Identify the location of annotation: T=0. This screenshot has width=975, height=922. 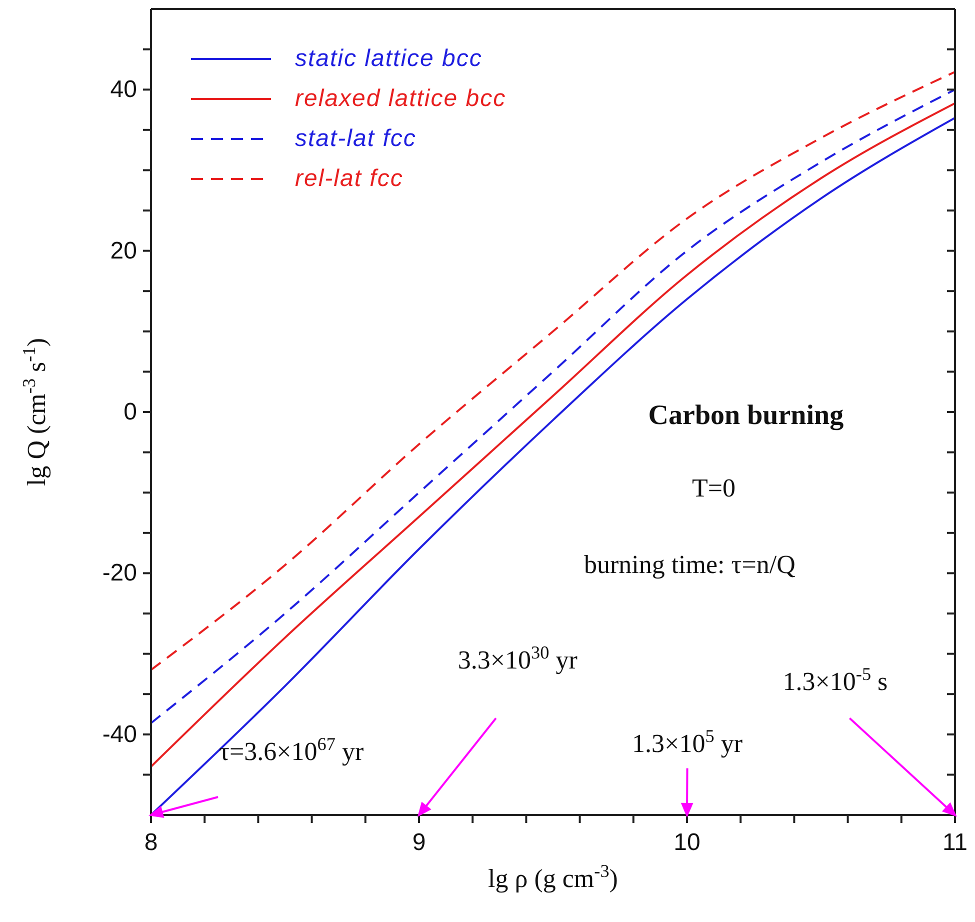
(714, 488).